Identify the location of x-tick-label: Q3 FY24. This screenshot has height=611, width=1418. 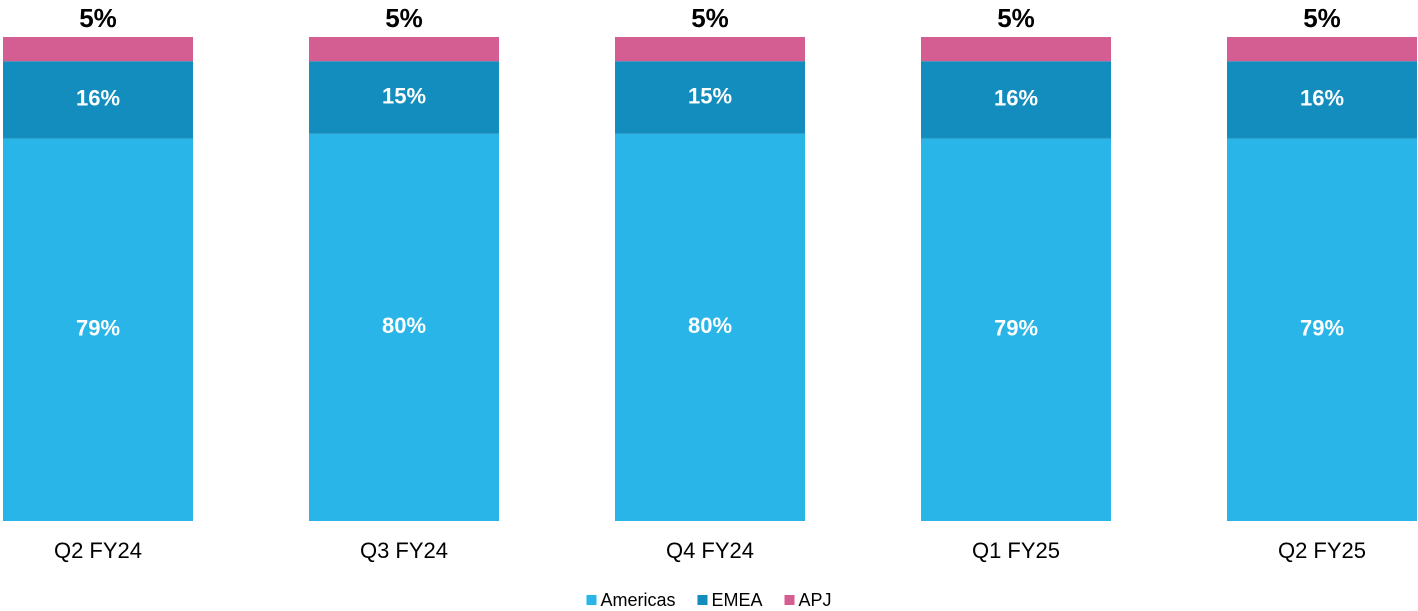
(404, 550).